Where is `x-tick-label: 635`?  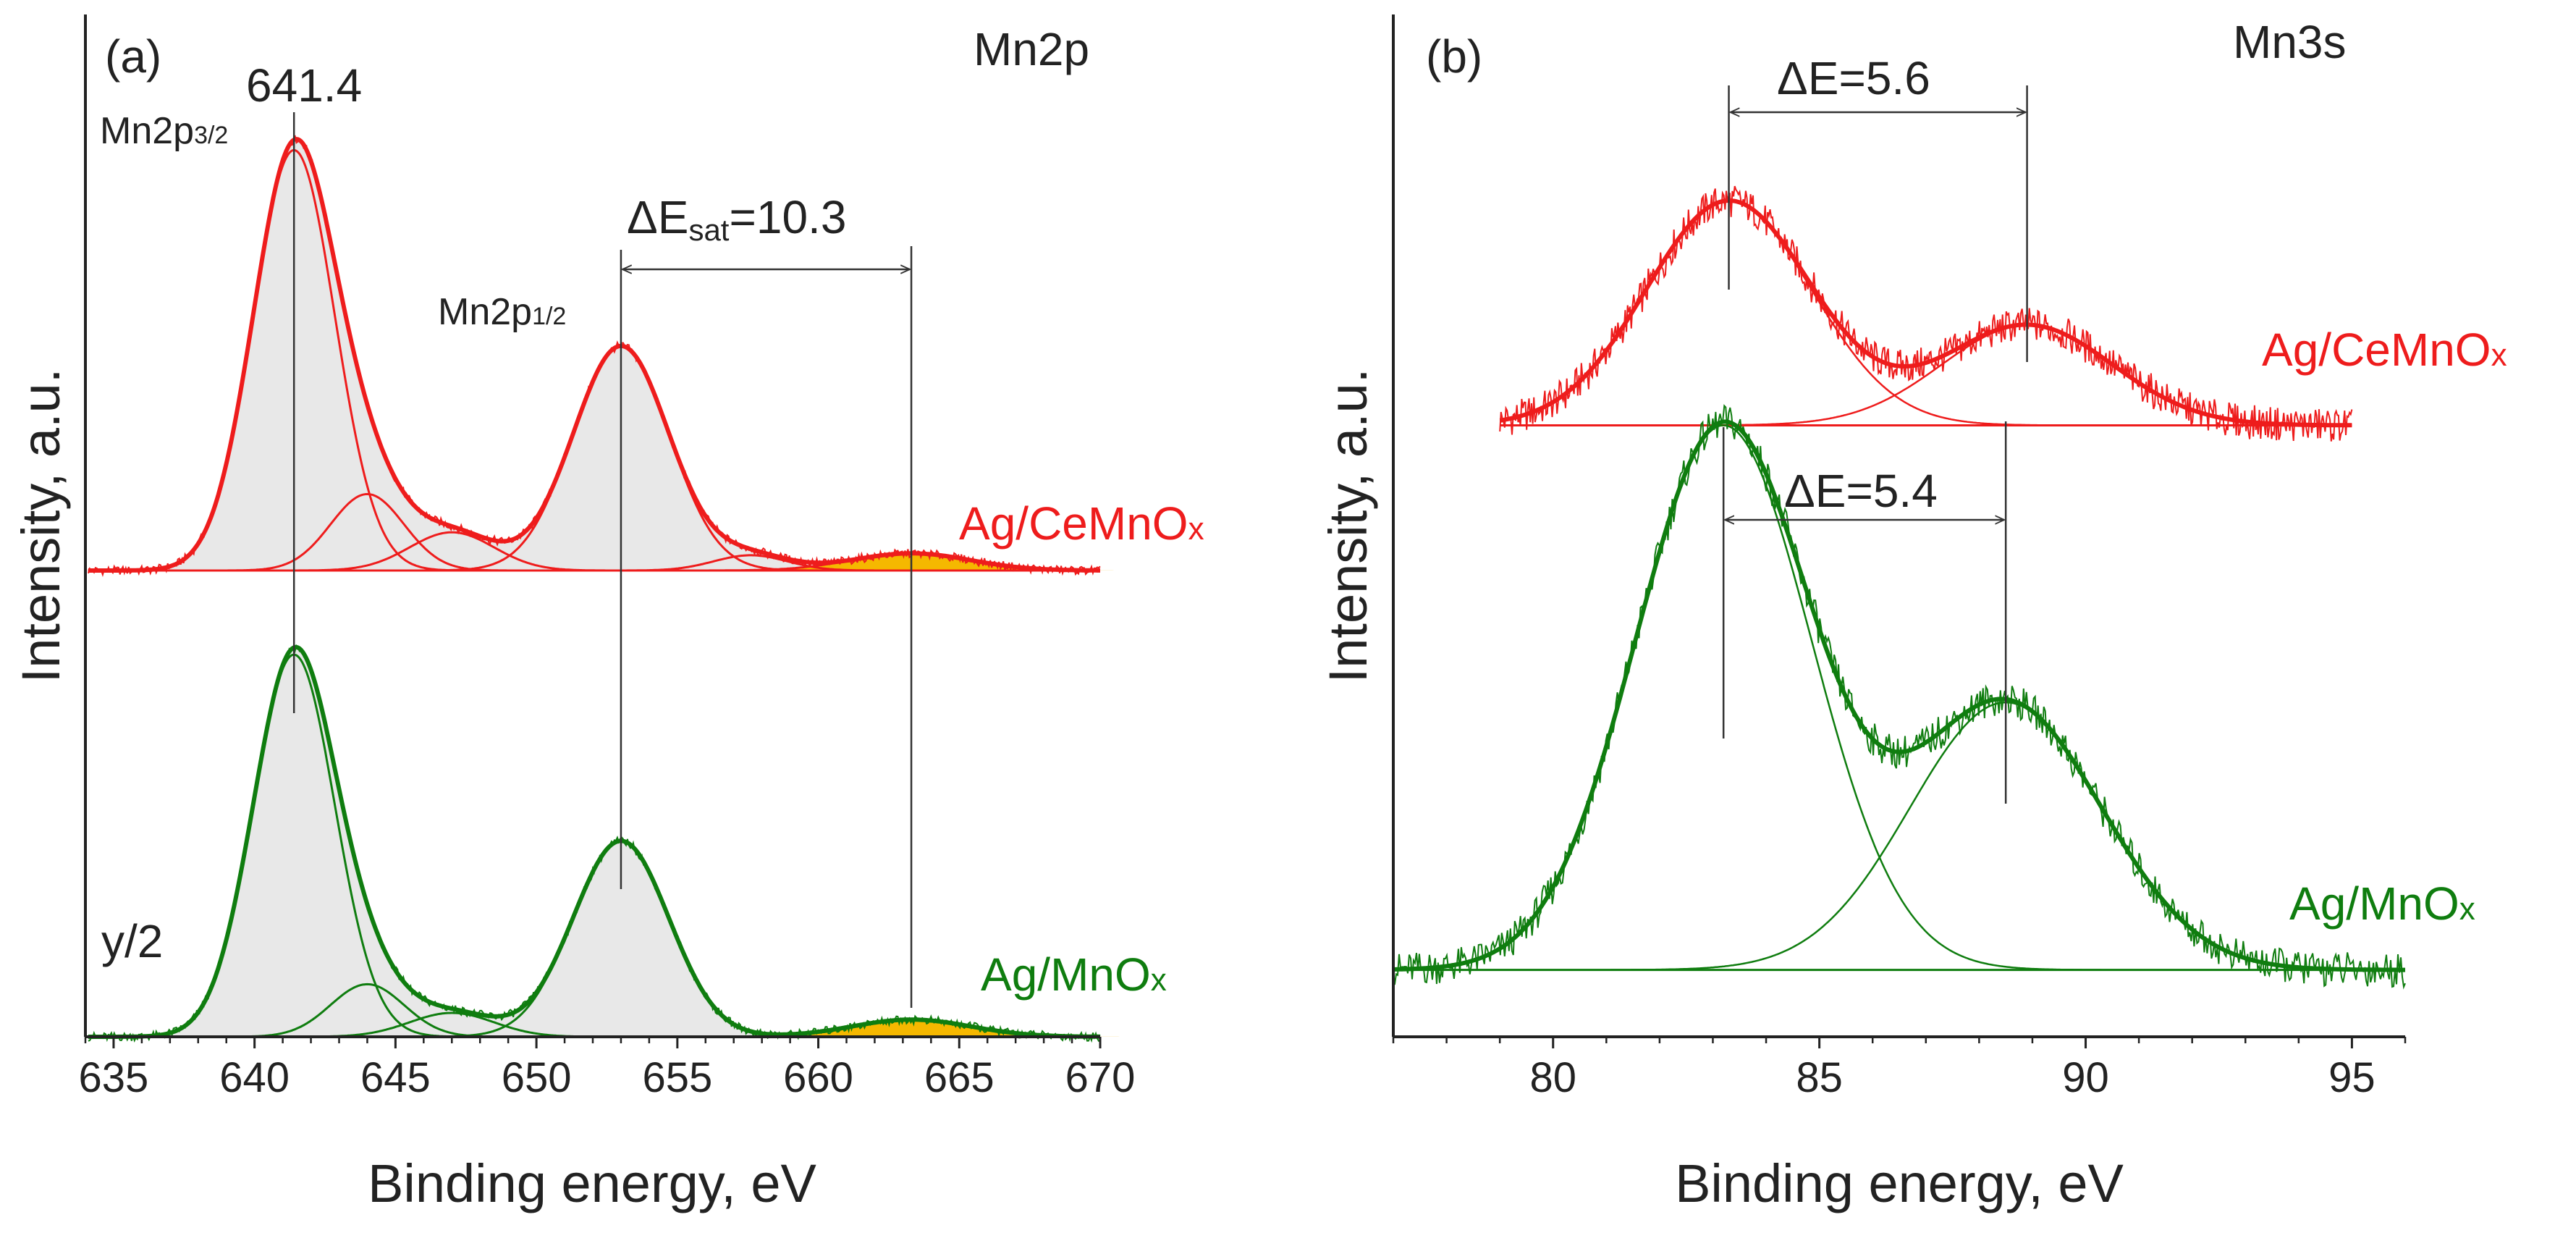 x-tick-label: 635 is located at coordinates (114, 1078).